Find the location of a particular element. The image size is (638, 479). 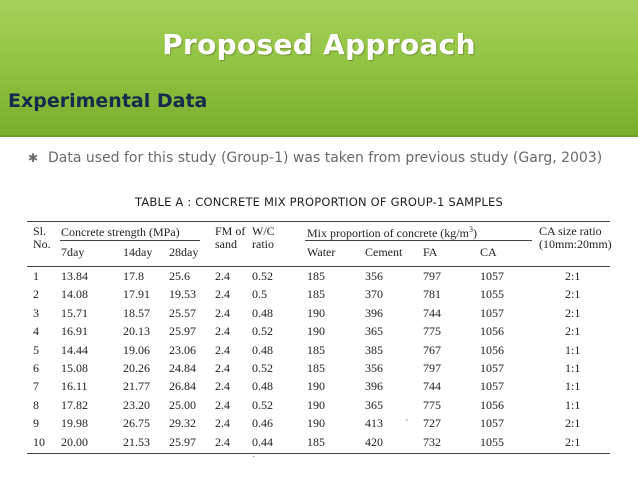

cell-7day: 15.71 is located at coordinates (74, 312).